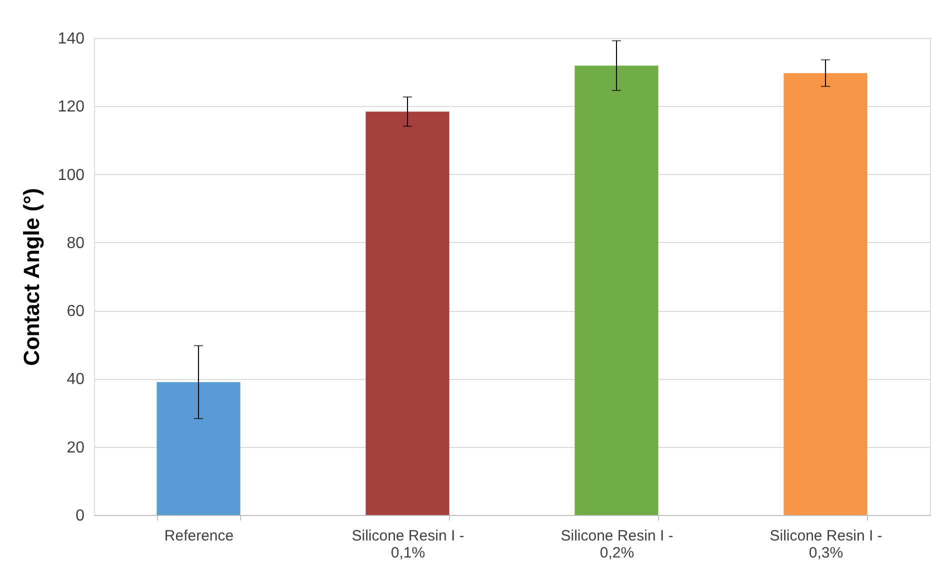  What do you see at coordinates (71, 39) in the screenshot?
I see `y-tick-label: 140` at bounding box center [71, 39].